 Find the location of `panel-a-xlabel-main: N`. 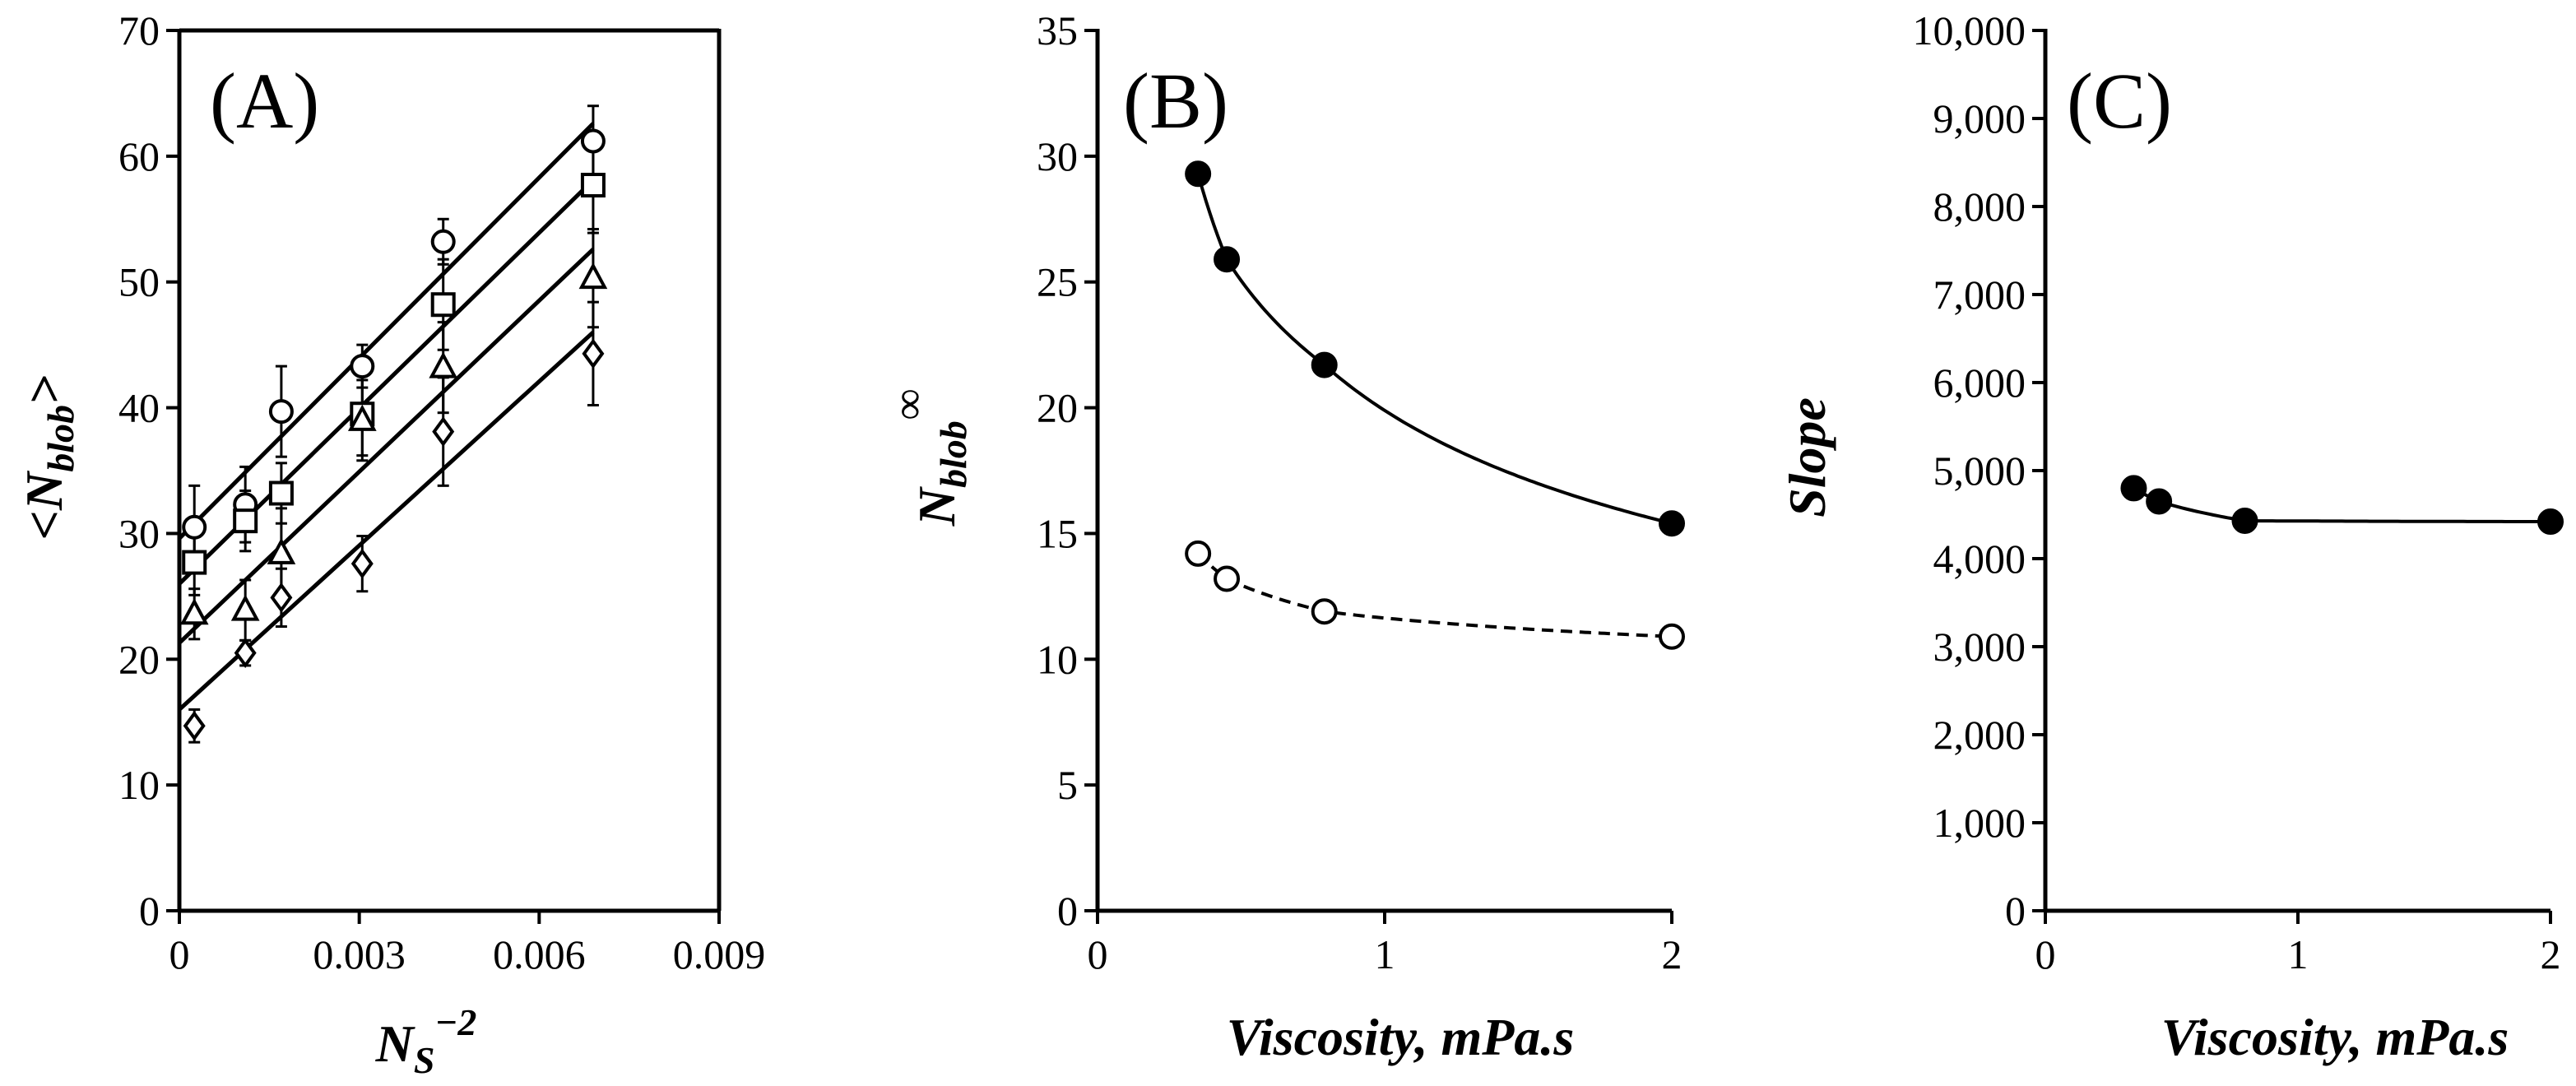

panel-a-xlabel-main: N is located at coordinates (395, 1043).